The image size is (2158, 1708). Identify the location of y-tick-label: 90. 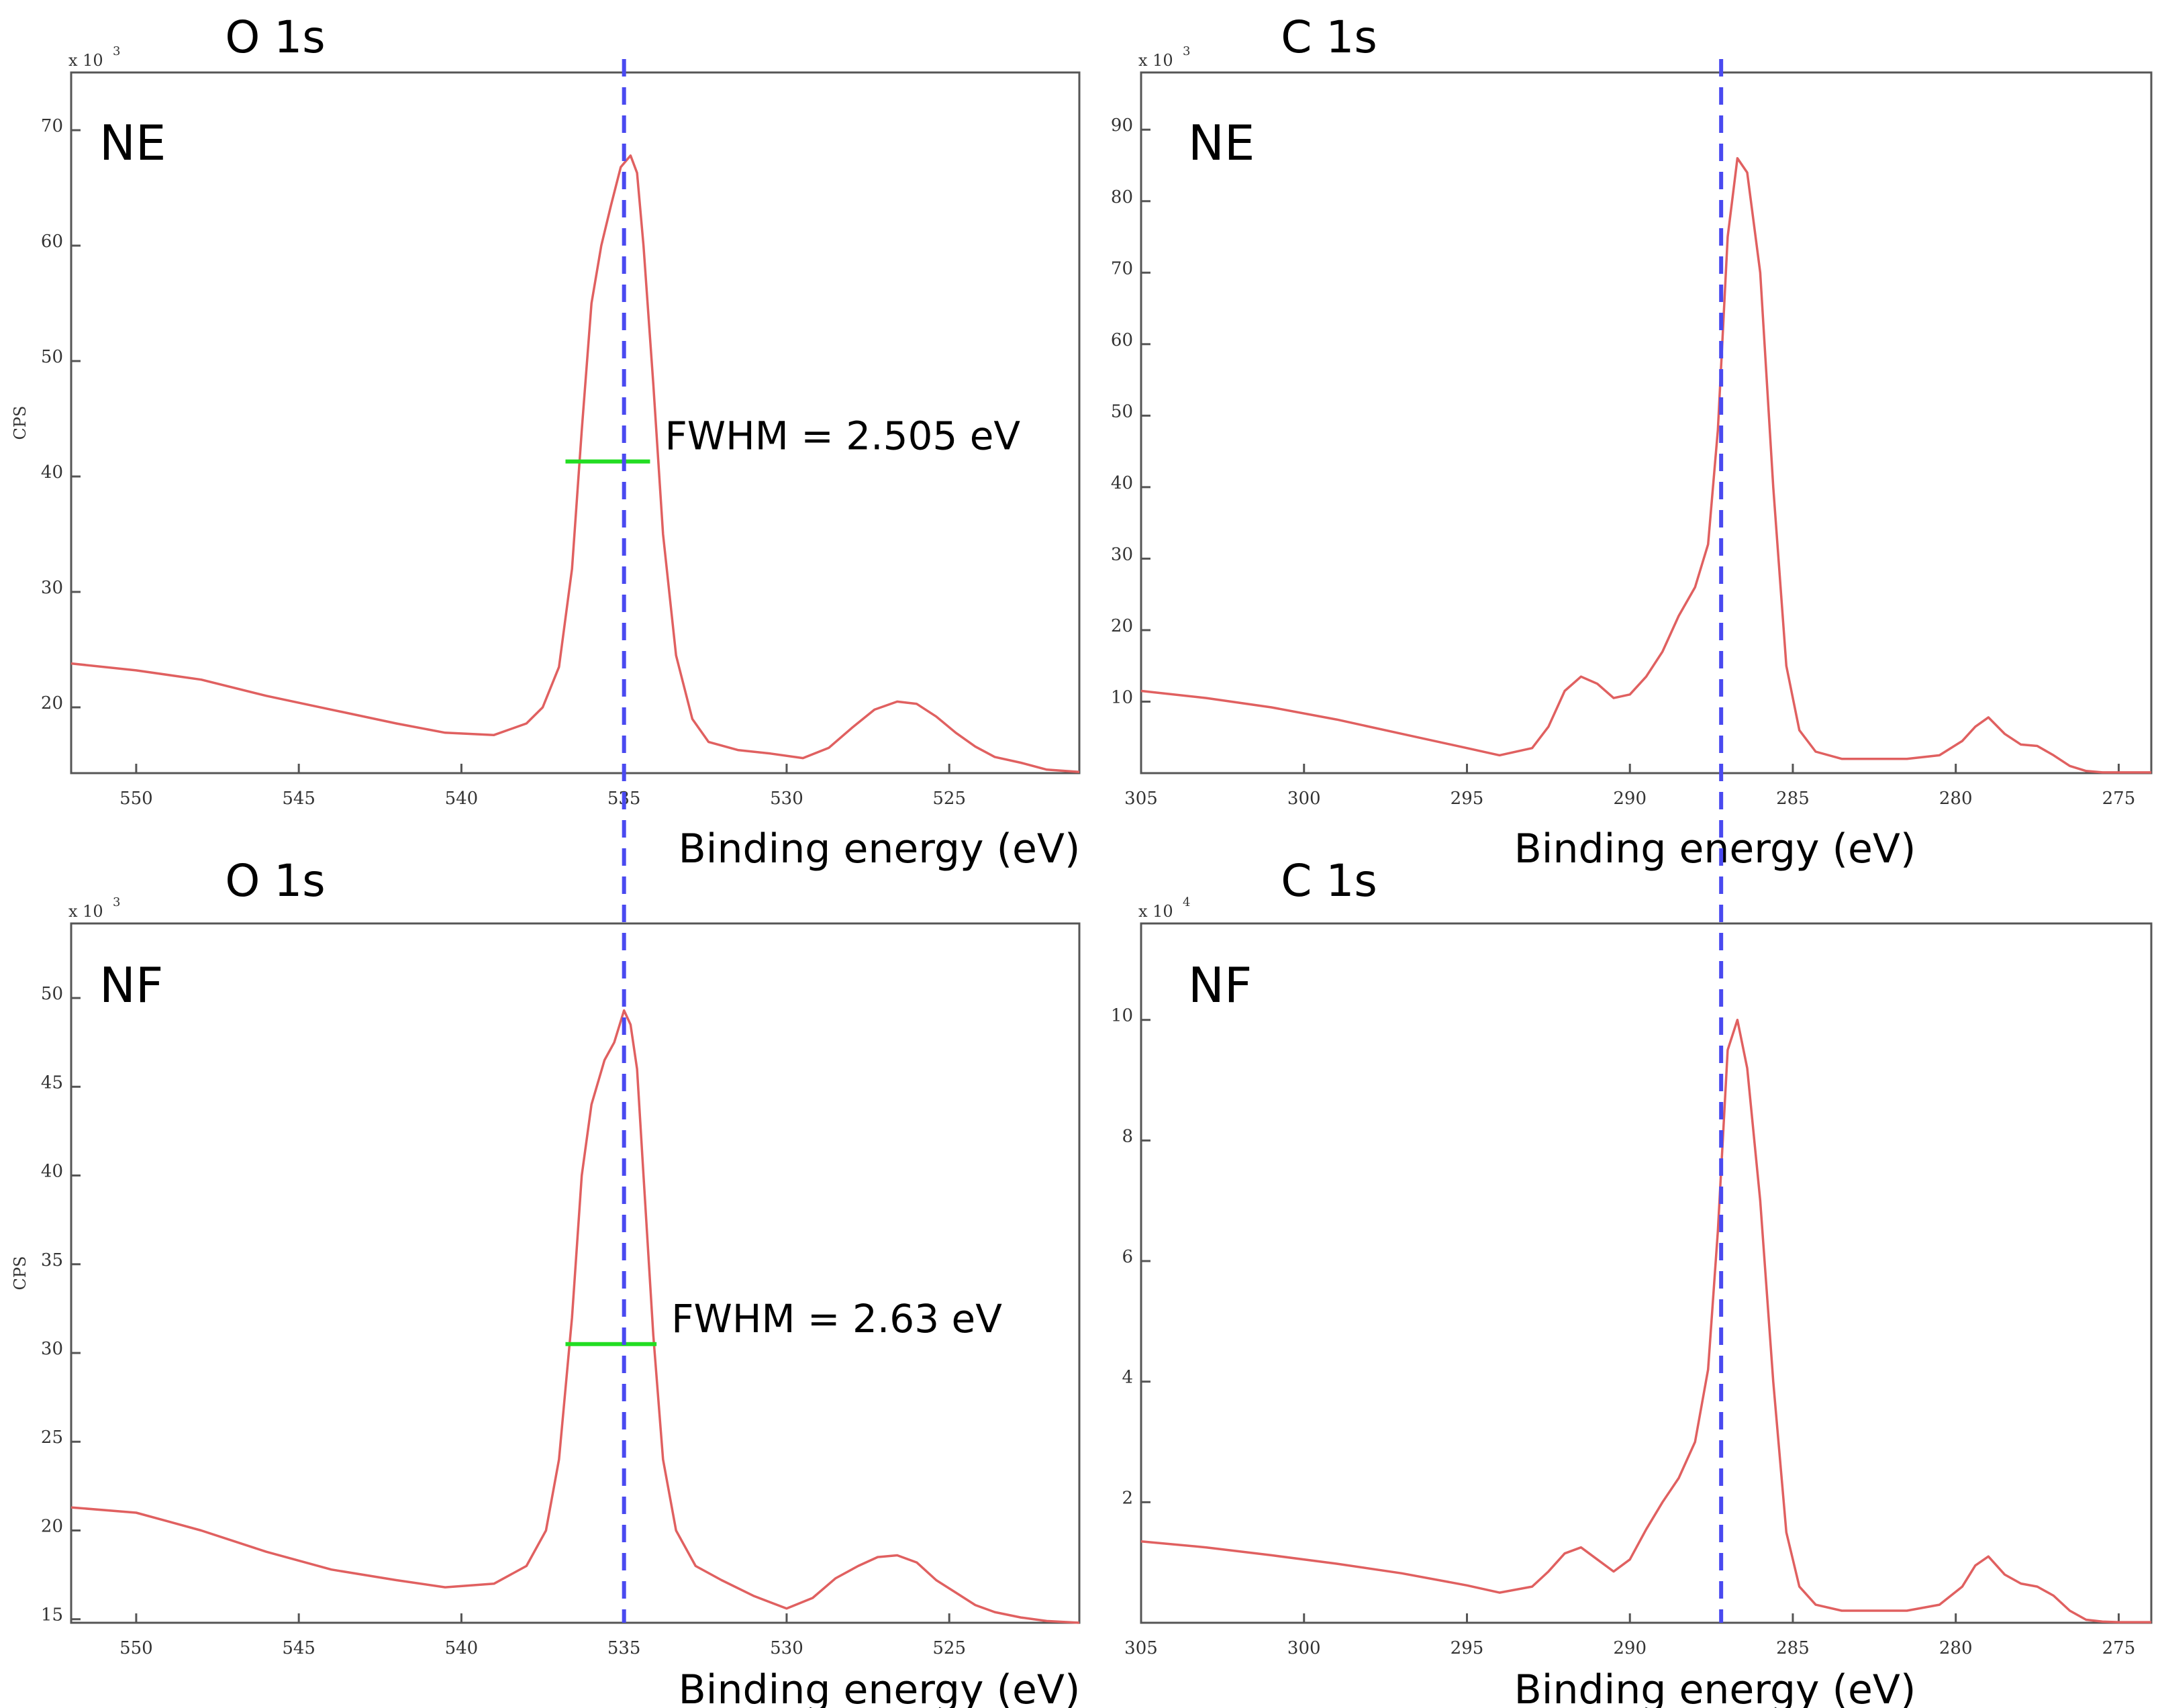
(1122, 126).